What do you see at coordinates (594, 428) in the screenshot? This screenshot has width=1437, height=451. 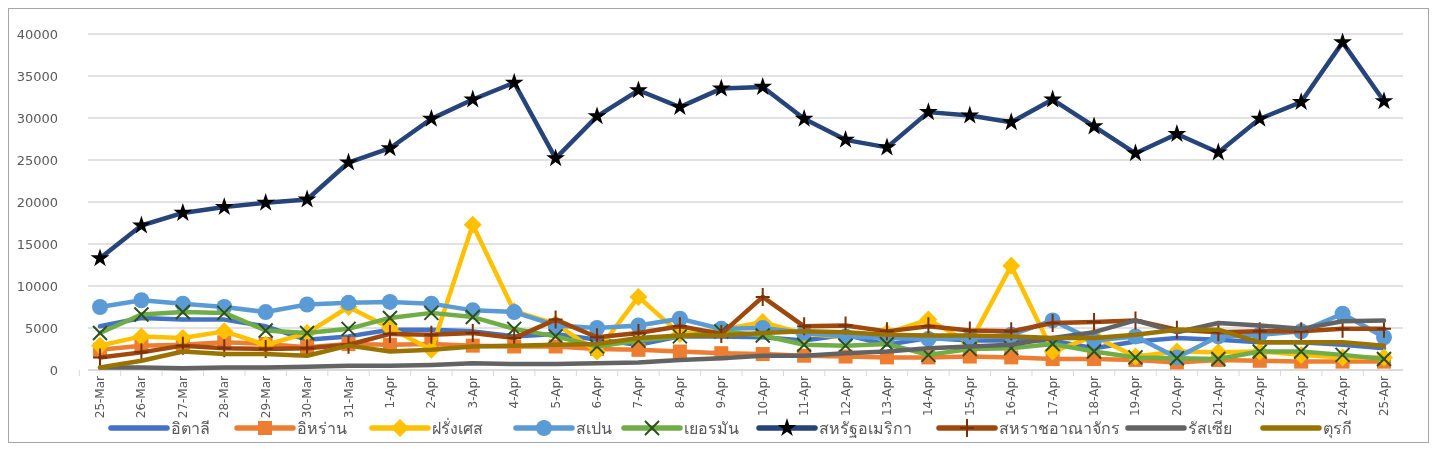 I see `legend-label: สเปน` at bounding box center [594, 428].